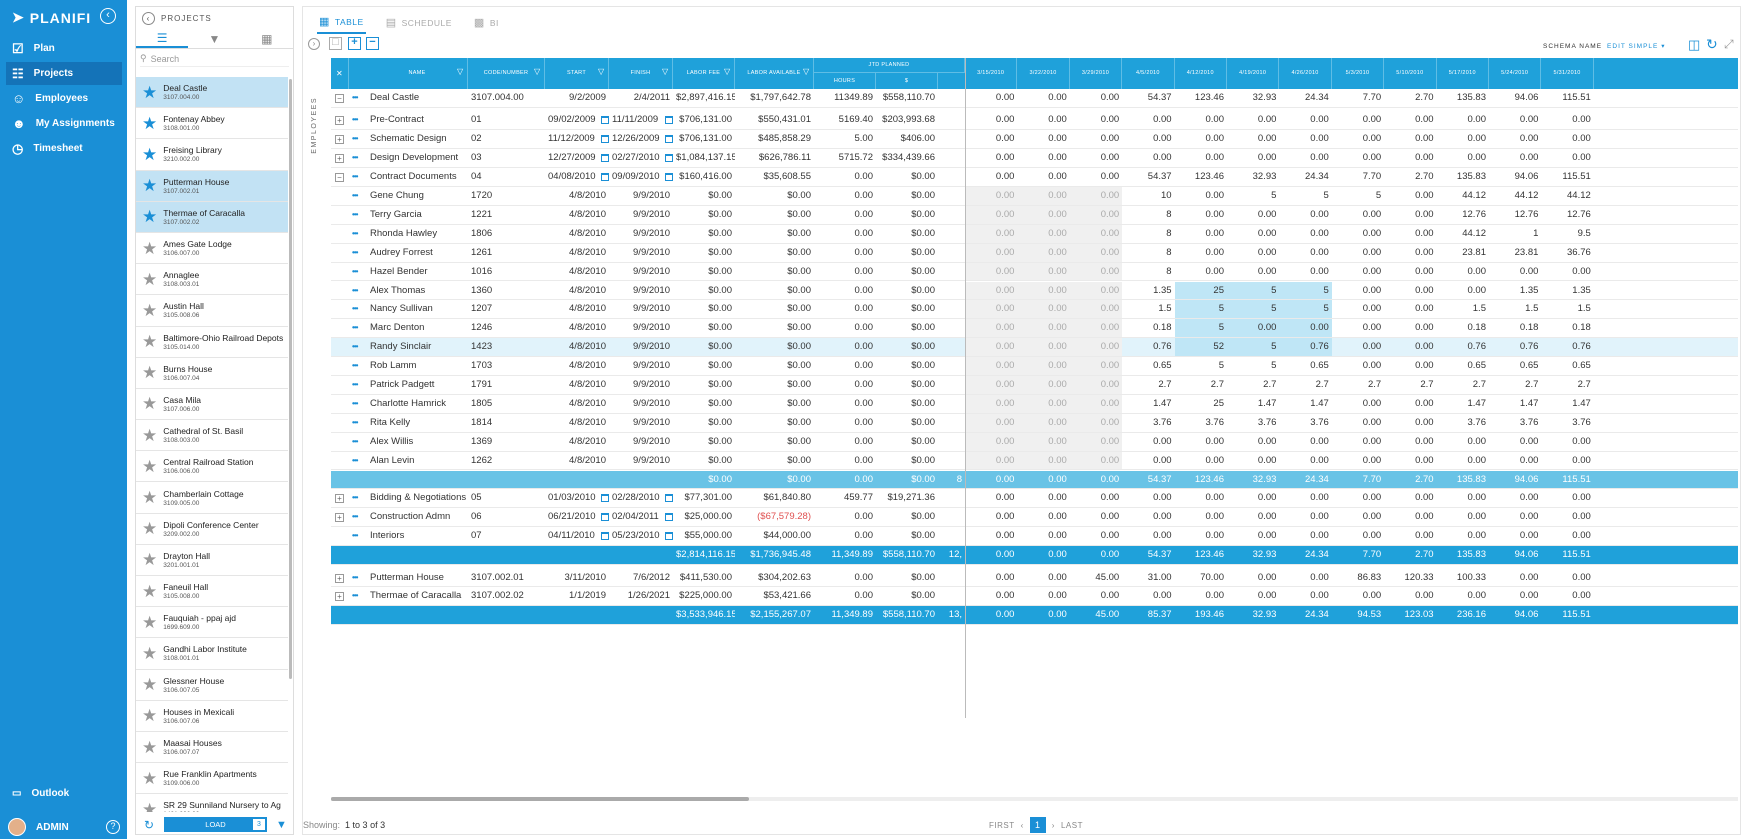  I want to click on column-header-week: 3/22/2010, so click(1043, 73).